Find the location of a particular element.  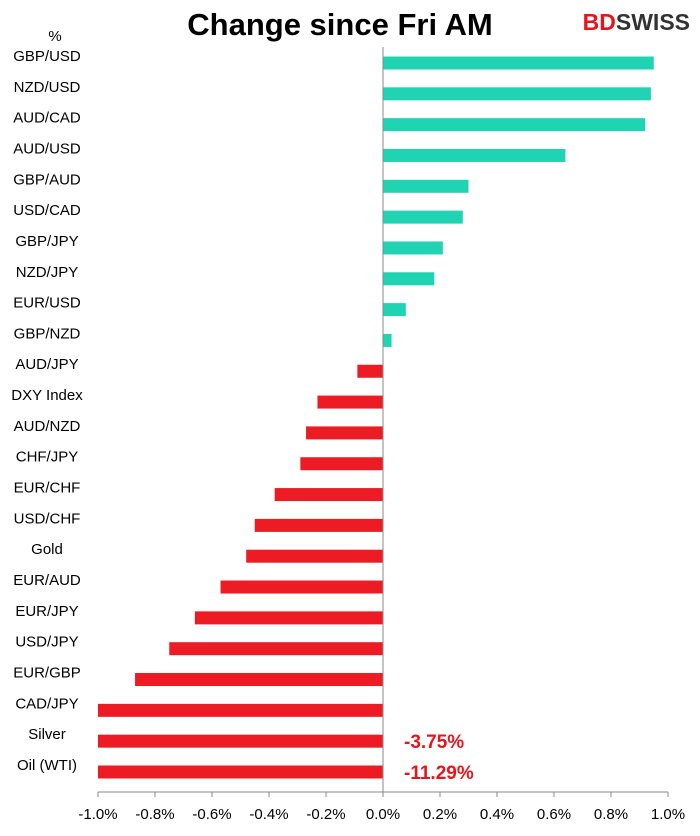

x-tick-label: -0.8% is located at coordinates (154, 814).